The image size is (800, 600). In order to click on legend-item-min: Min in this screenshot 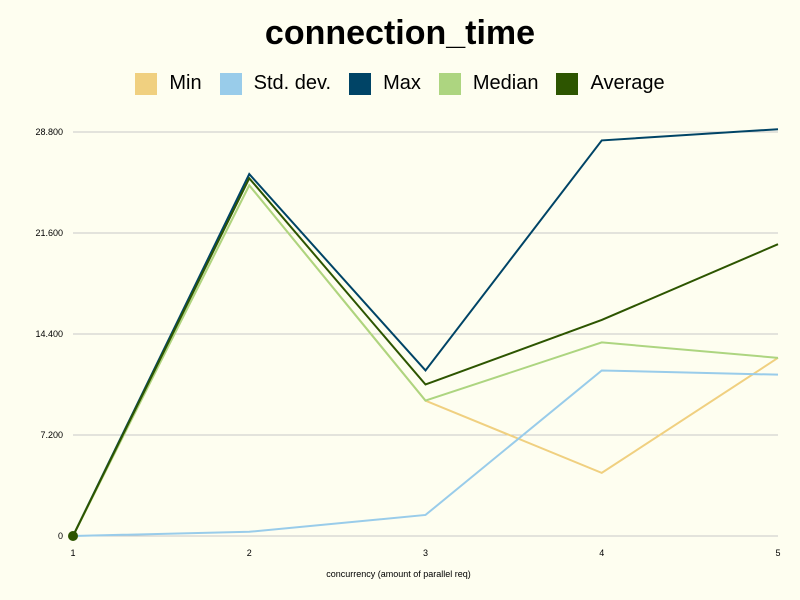, I will do `click(168, 83)`.